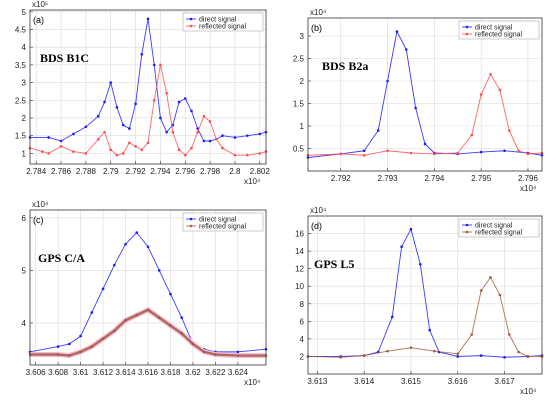  Describe the element at coordinates (81, 372) in the screenshot. I see `x-tick-label: 3.61` at that location.